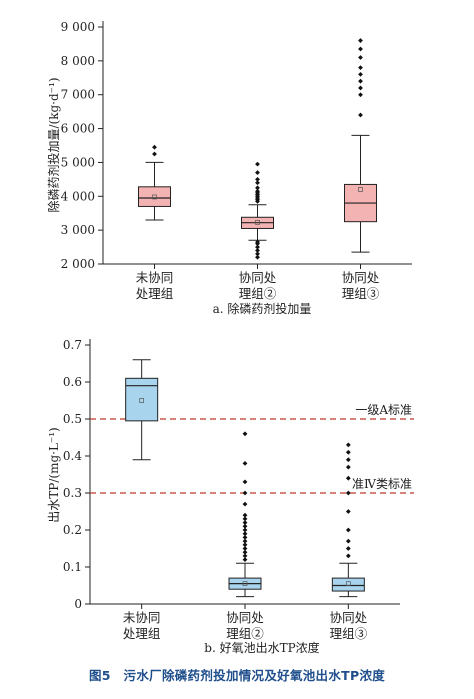 The height and width of the screenshot is (699, 474). I want to click on chart-b-category-label: 处理组, so click(142, 633).